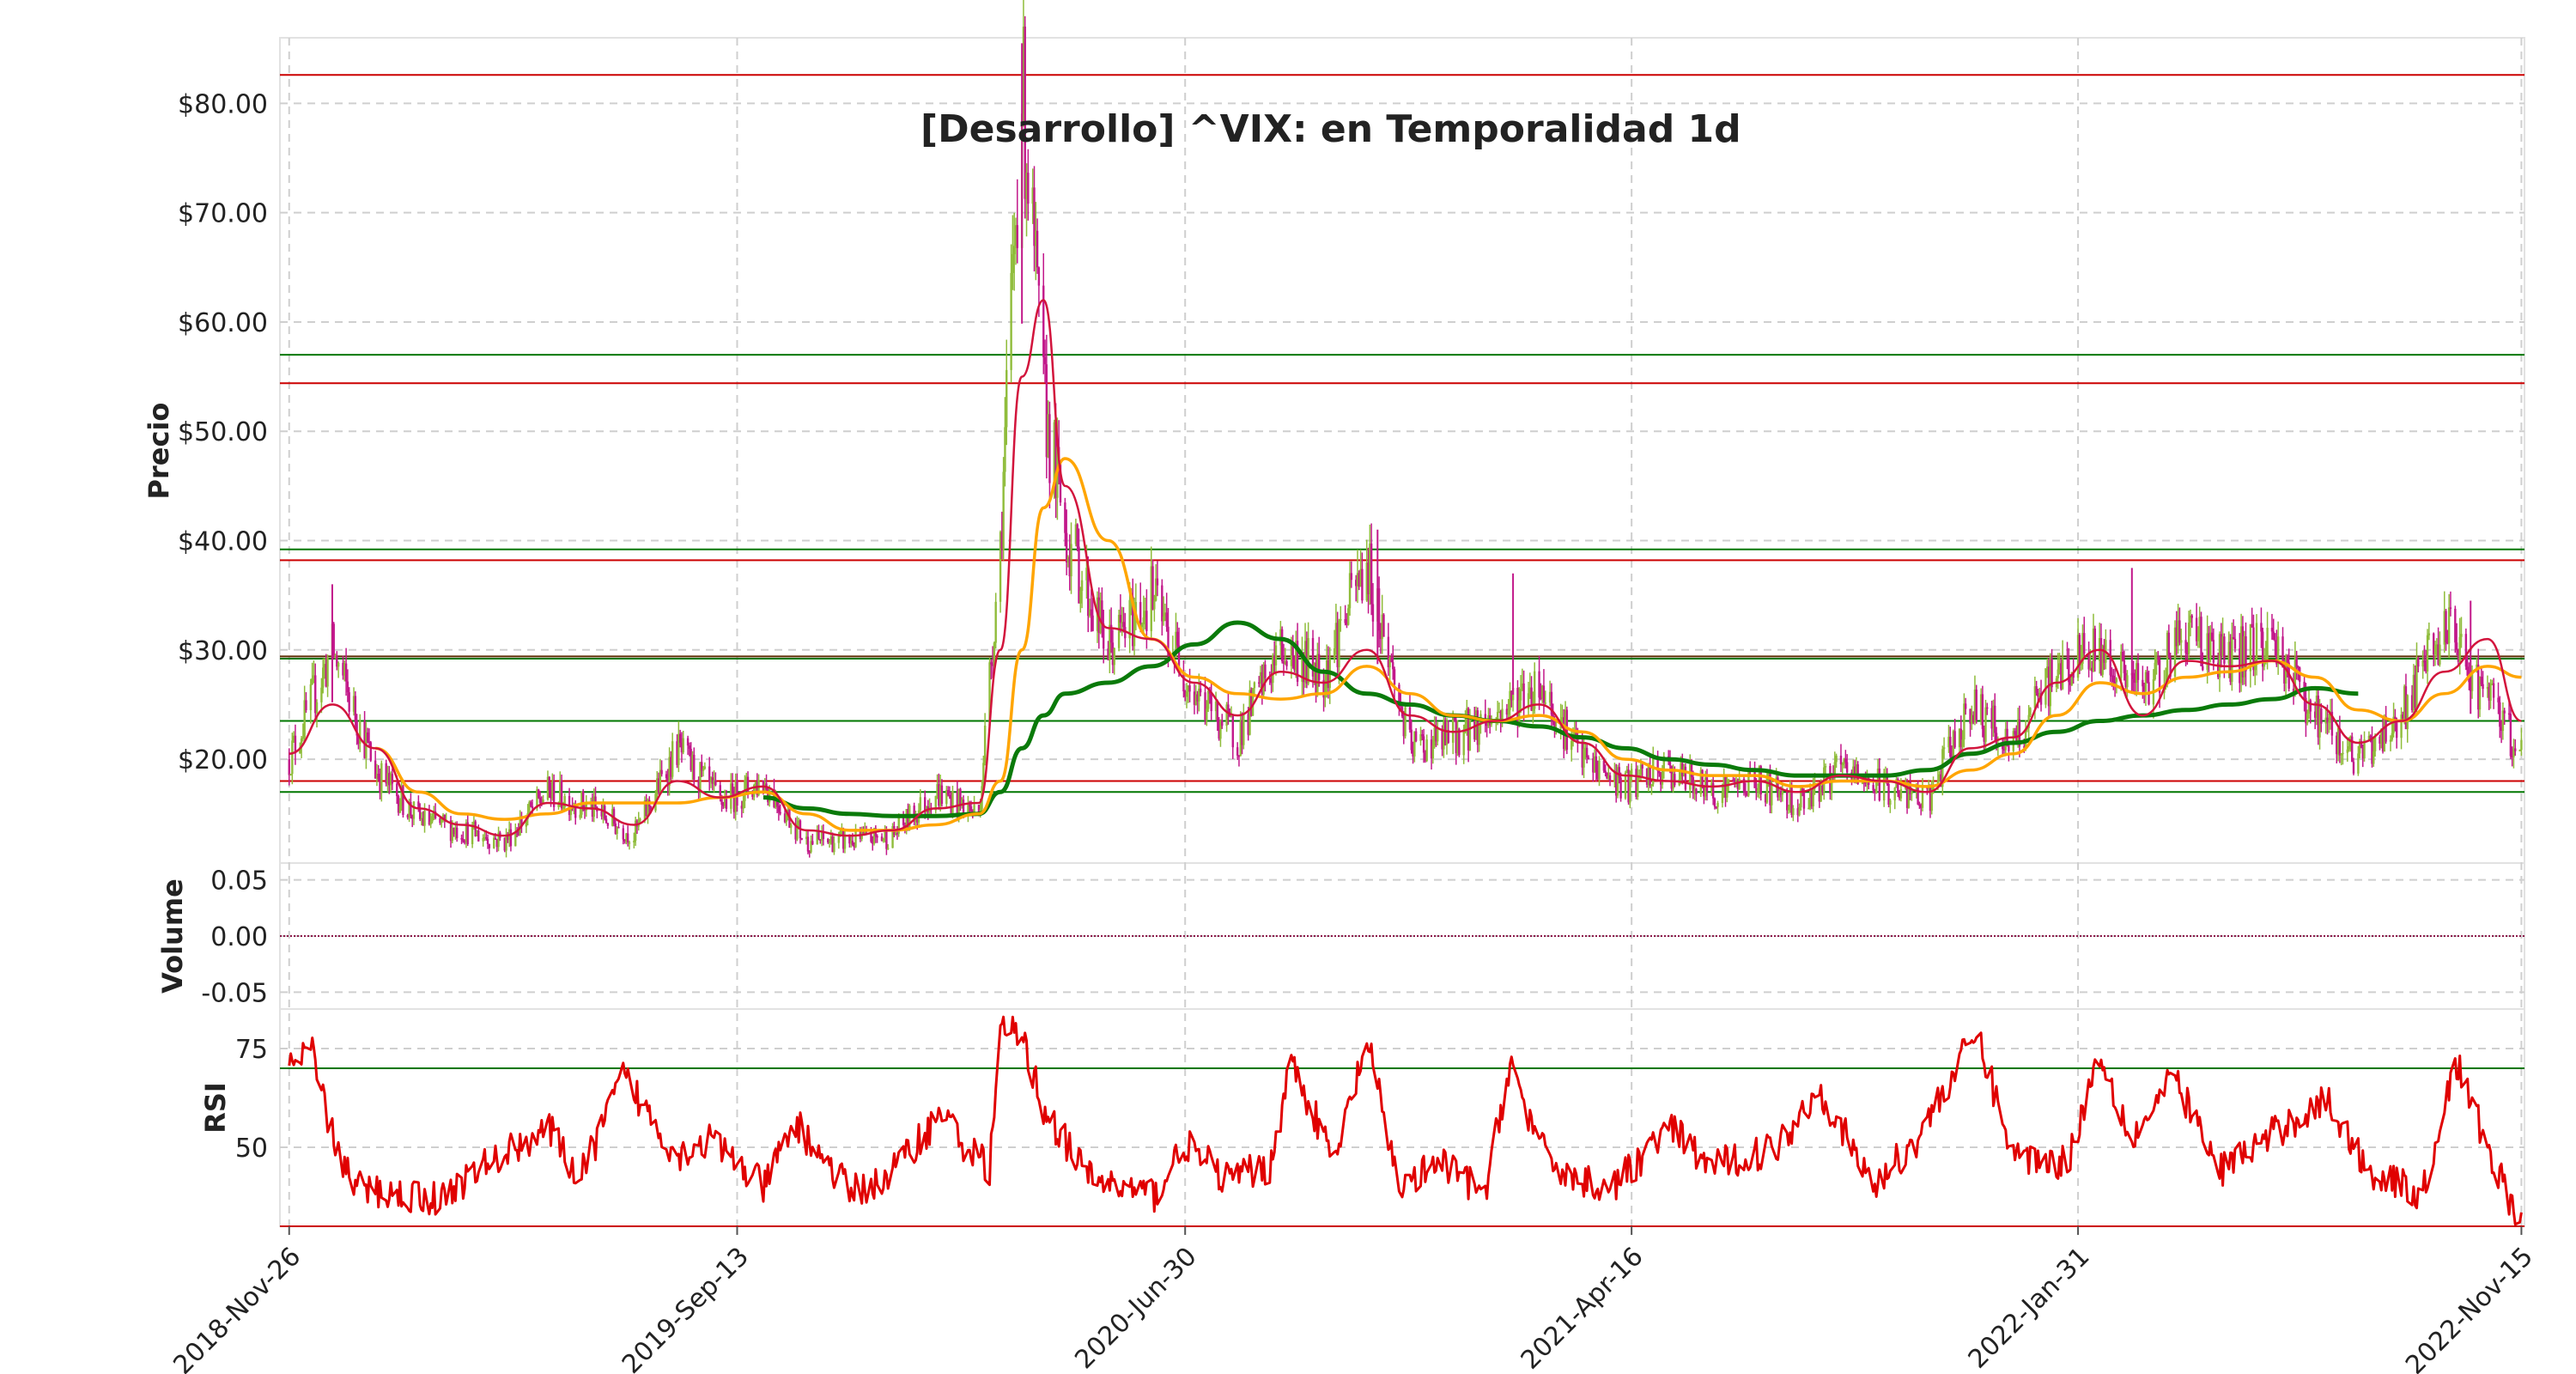  Describe the element at coordinates (1330, 129) in the screenshot. I see `chart-title: [Desarrollo] ^VIX: en Temporalidad 1d` at that location.